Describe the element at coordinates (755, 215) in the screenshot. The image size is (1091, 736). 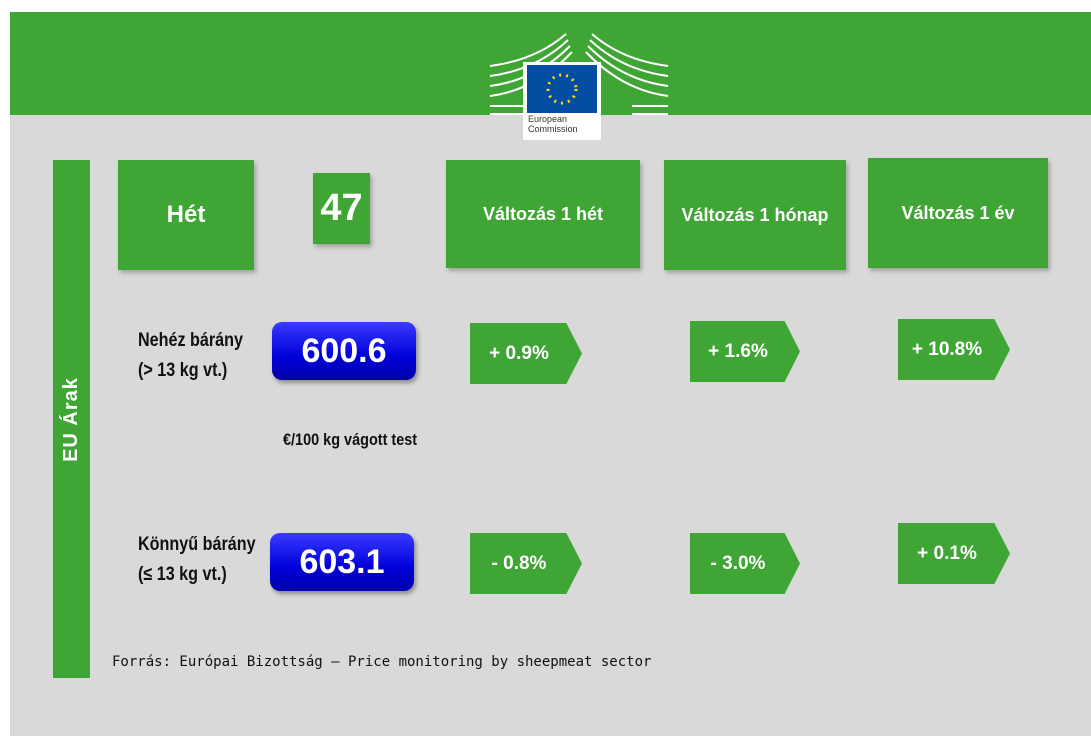
I see `column-header: Változás 1 hónap` at that location.